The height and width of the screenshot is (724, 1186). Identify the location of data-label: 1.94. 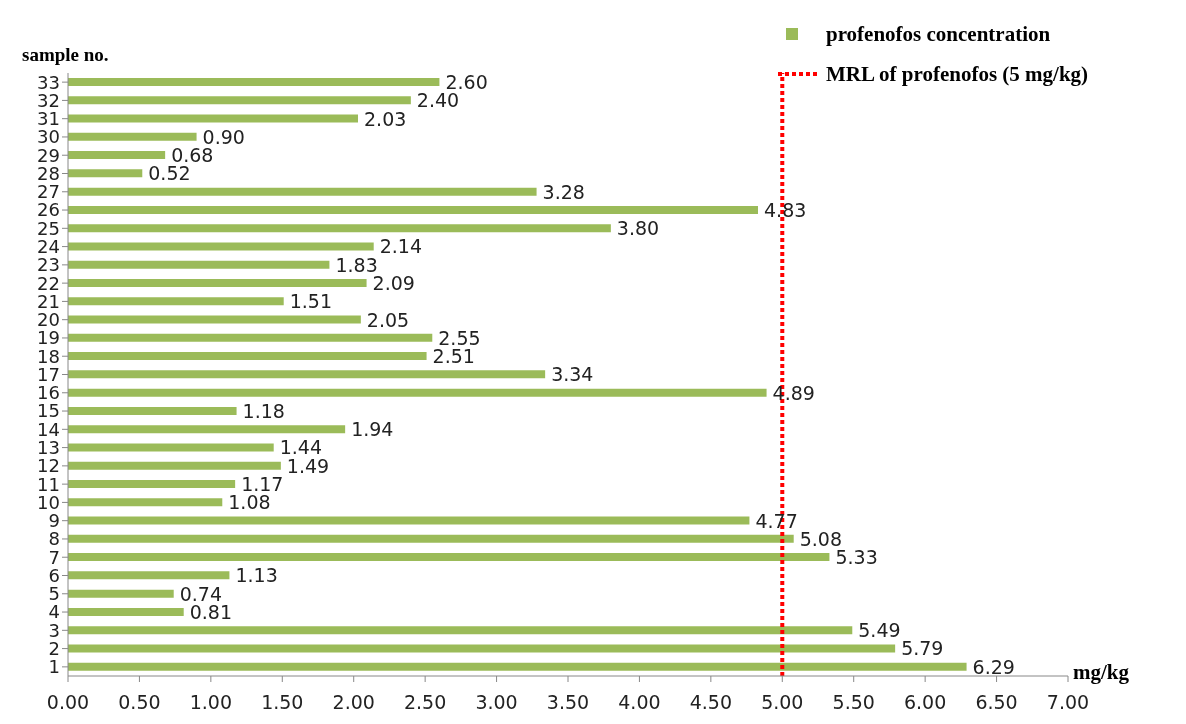
(372, 429).